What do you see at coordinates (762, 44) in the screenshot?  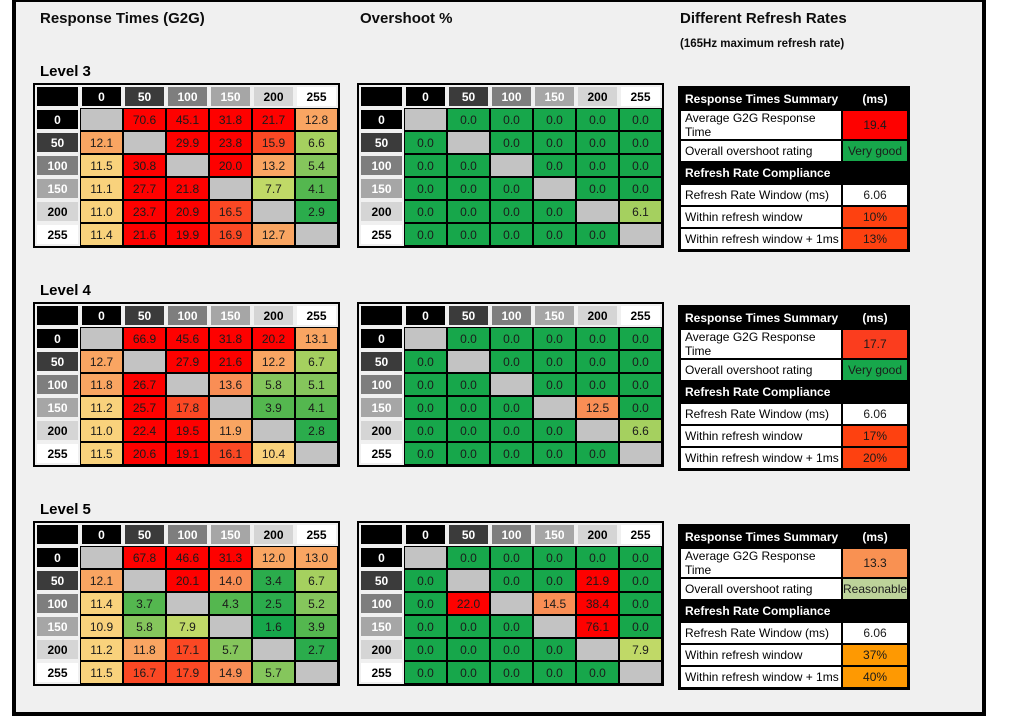 I see `refresh-rates-subtitle: (165Hz maximum refresh rate)` at bounding box center [762, 44].